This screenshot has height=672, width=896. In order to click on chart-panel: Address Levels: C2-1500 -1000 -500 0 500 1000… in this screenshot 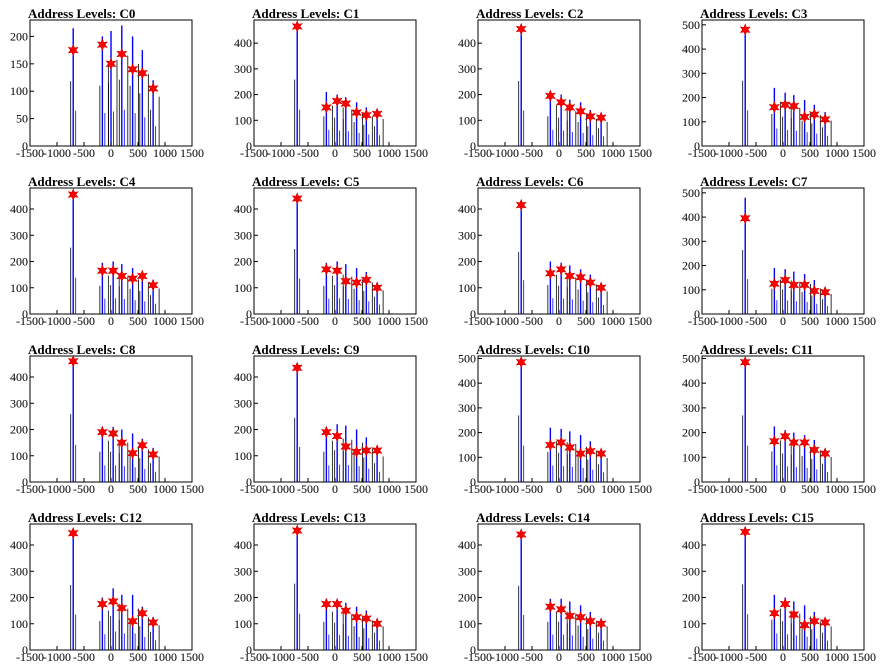, I will do `click(555, 83)`.